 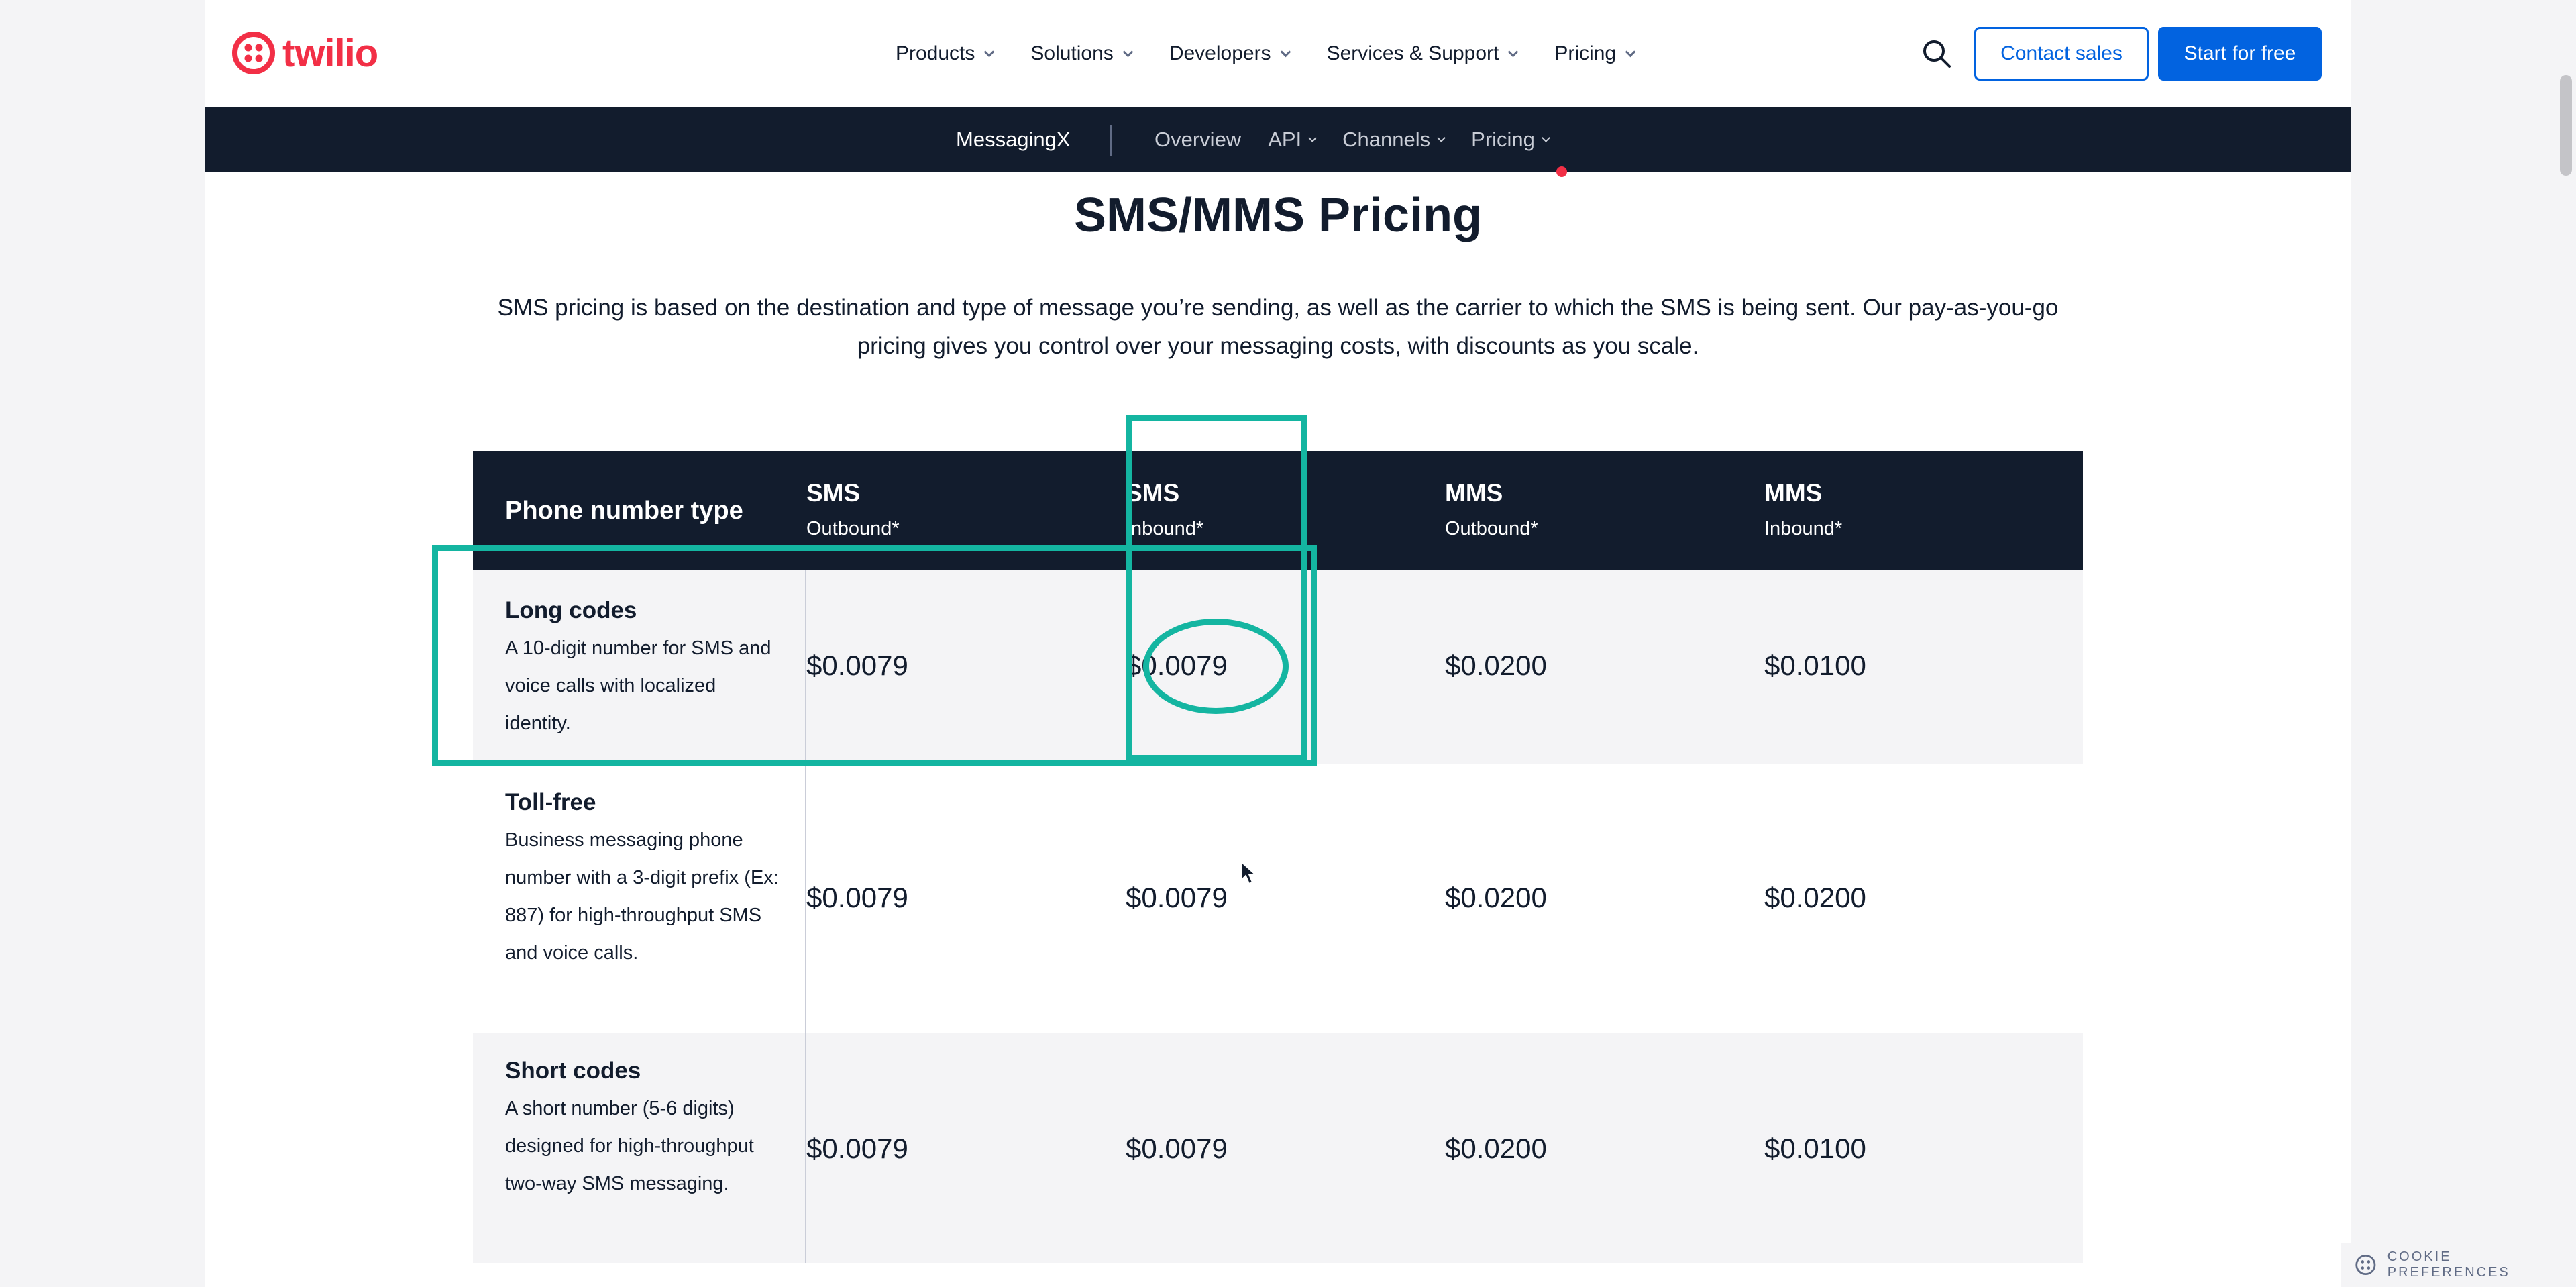 What do you see at coordinates (1386, 139) in the screenshot?
I see `subnav-item-label: Channels` at bounding box center [1386, 139].